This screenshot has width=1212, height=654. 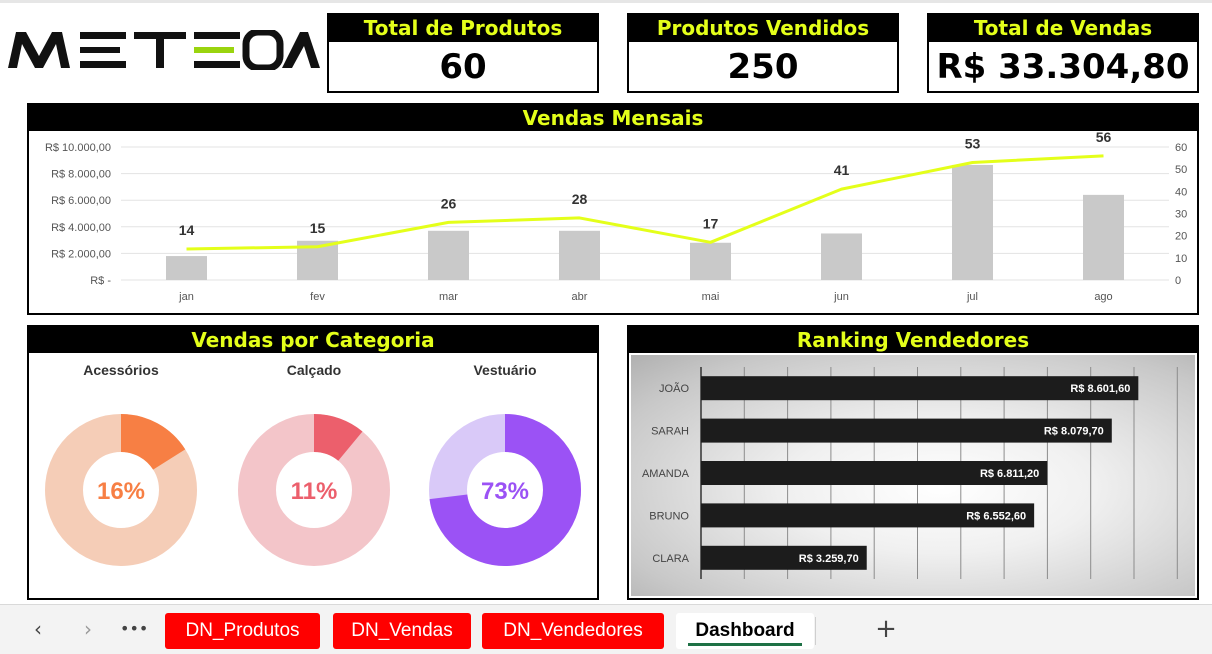 What do you see at coordinates (242, 631) in the screenshot?
I see `tab-dn-produtos: DN_Produtos` at bounding box center [242, 631].